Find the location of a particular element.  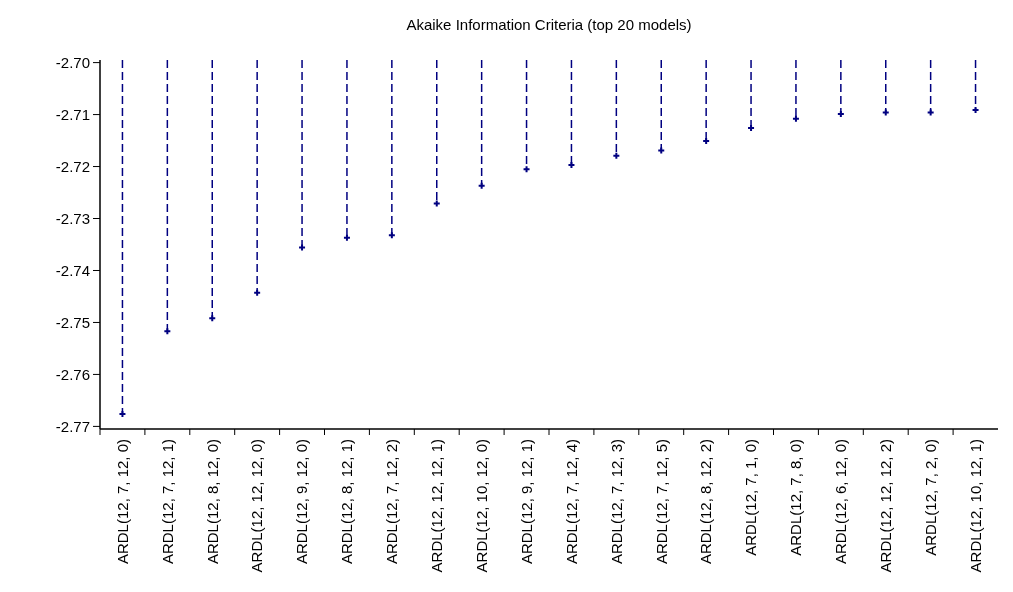

x-tick-label: ARDL(12, 6, 12, 0) is located at coordinates (841, 502).